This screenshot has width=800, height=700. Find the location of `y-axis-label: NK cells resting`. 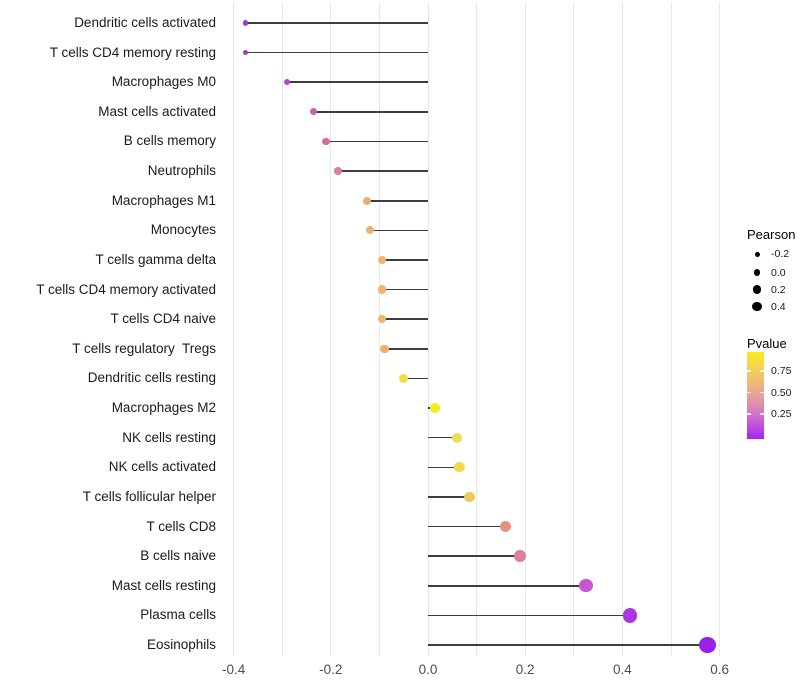

y-axis-label: NK cells resting is located at coordinates (169, 437).